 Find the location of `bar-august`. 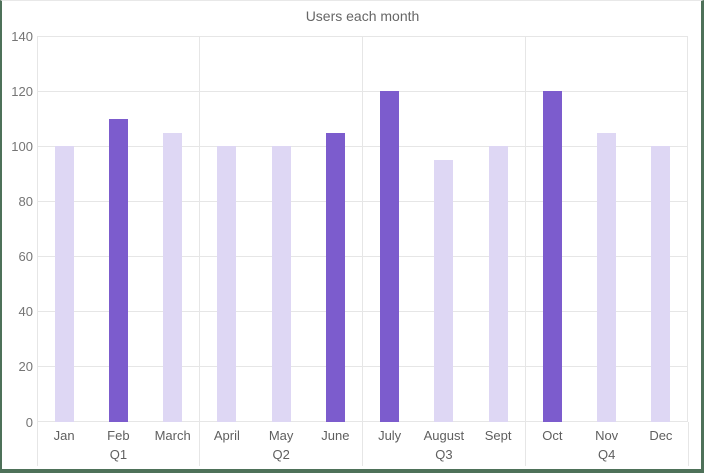

bar-august is located at coordinates (444, 291).